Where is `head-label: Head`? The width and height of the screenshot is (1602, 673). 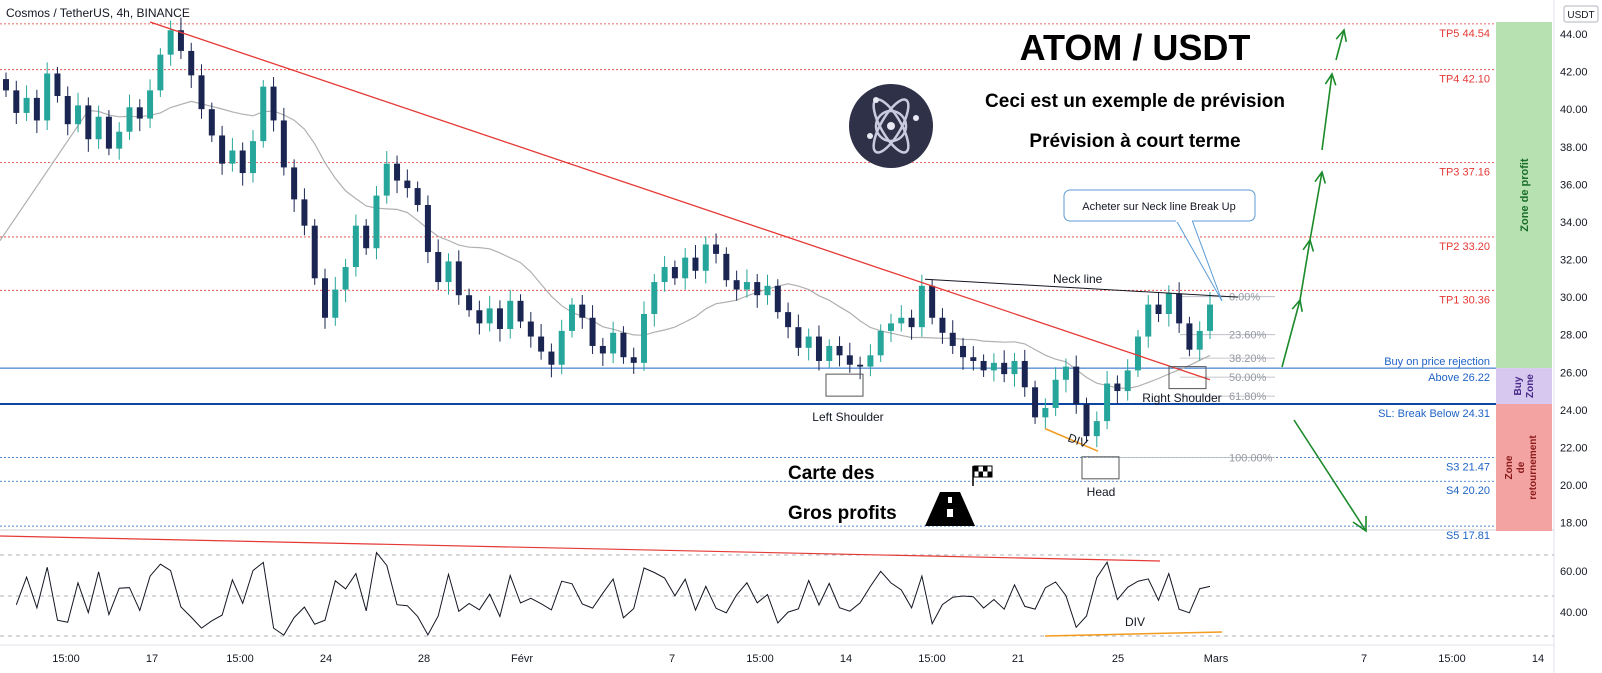 head-label: Head is located at coordinates (1101, 492).